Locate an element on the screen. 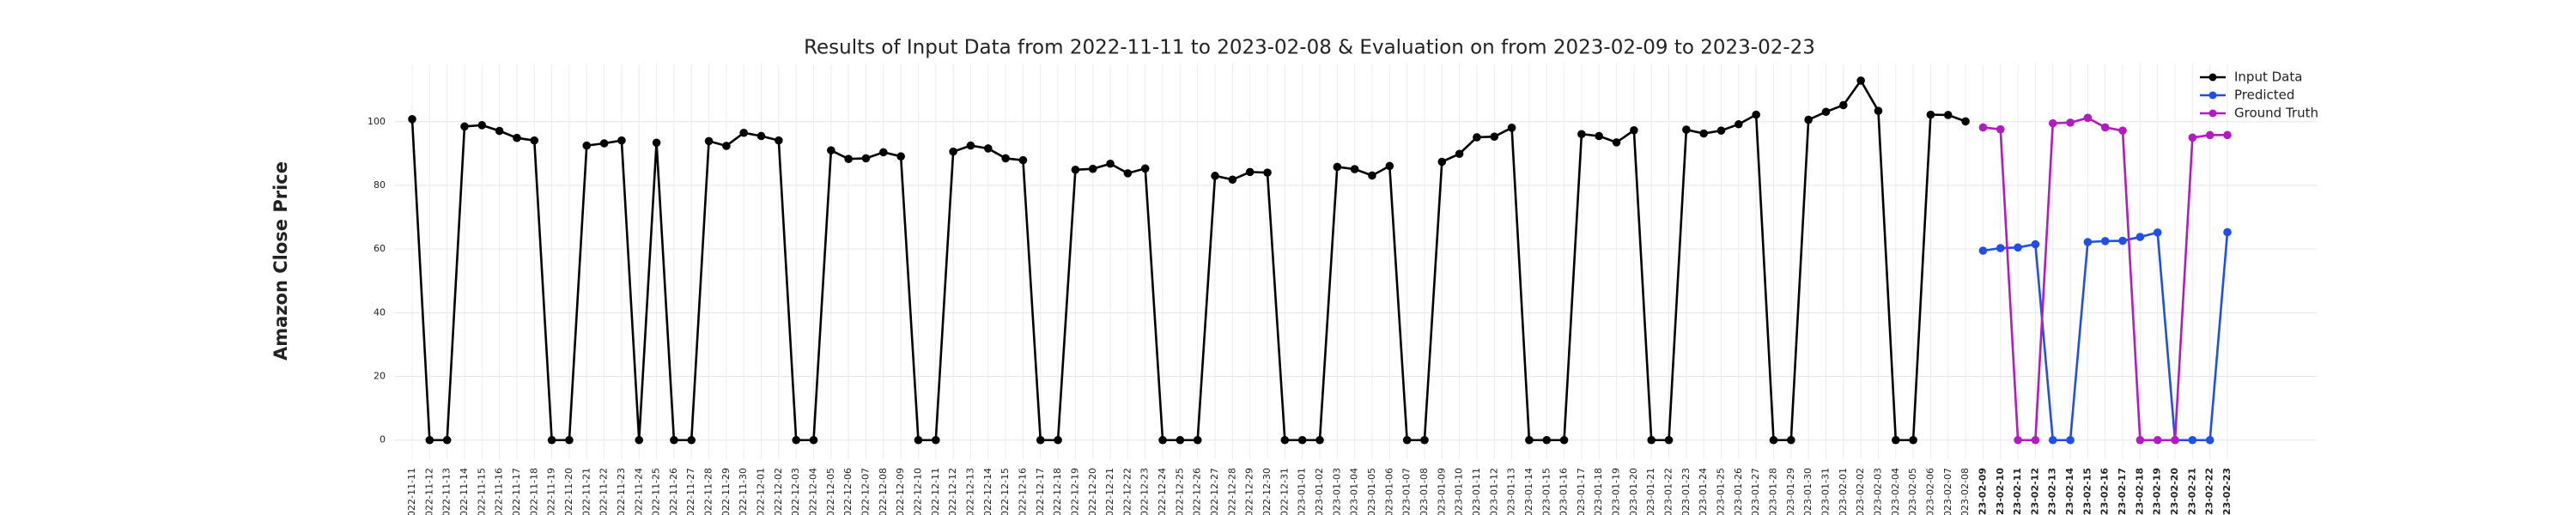  x-tick-label: 2022-11-16 is located at coordinates (499, 491).